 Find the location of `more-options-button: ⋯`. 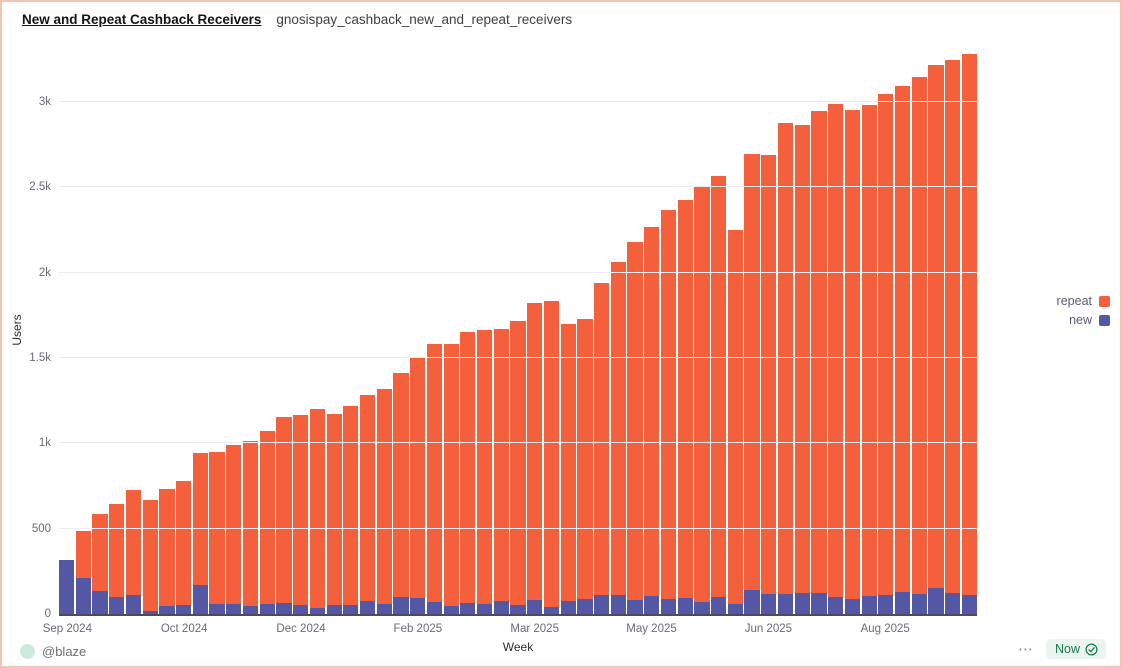

more-options-button: ⋯ is located at coordinates (1025, 649).